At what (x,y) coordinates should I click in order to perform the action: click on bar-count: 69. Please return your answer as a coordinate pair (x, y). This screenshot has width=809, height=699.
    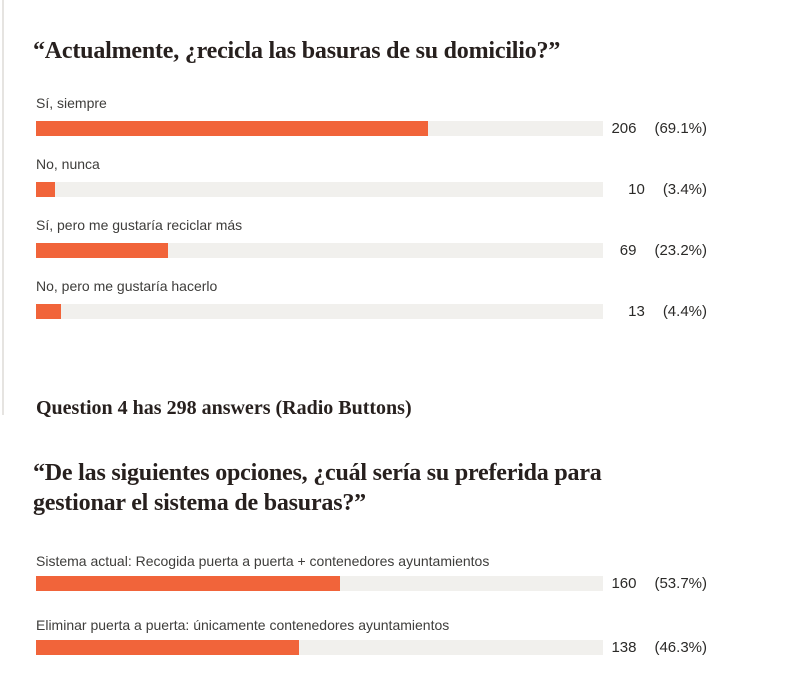
    Looking at the image, I should click on (628, 250).